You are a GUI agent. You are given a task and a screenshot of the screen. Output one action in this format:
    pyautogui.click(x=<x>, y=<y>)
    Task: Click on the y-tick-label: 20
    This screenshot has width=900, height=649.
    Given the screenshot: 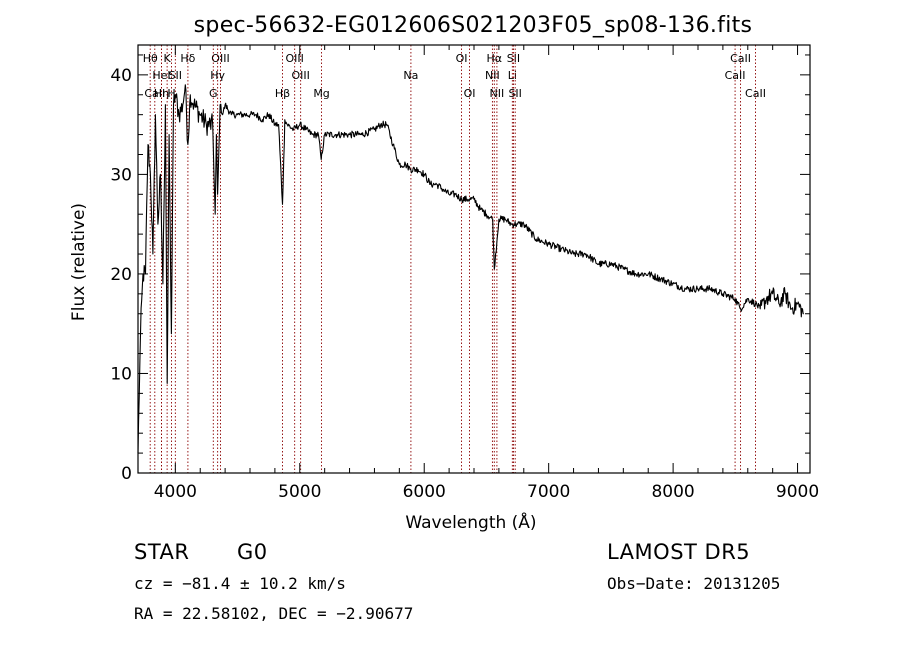 What is the action you would take?
    pyautogui.click(x=121, y=275)
    